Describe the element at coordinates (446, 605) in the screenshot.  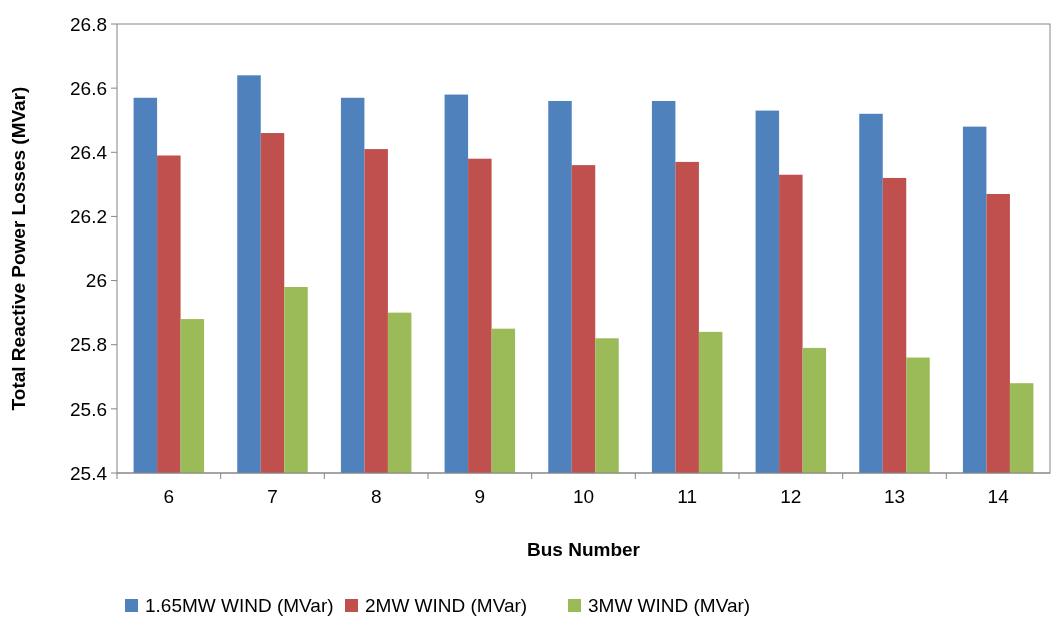
I see `legend-label: 2MW WIND (MVar)` at that location.